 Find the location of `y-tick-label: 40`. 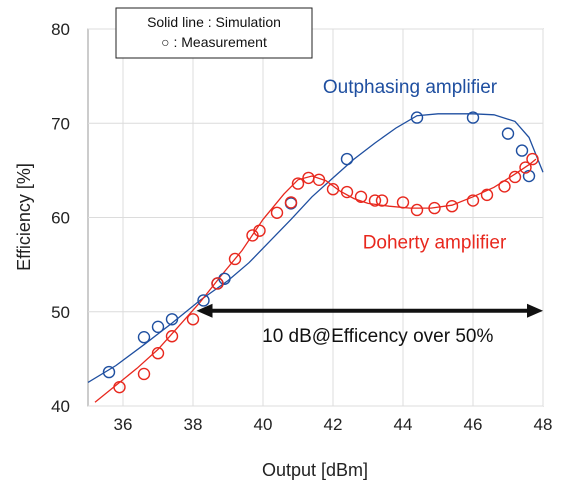

y-tick-label: 40 is located at coordinates (60, 406).